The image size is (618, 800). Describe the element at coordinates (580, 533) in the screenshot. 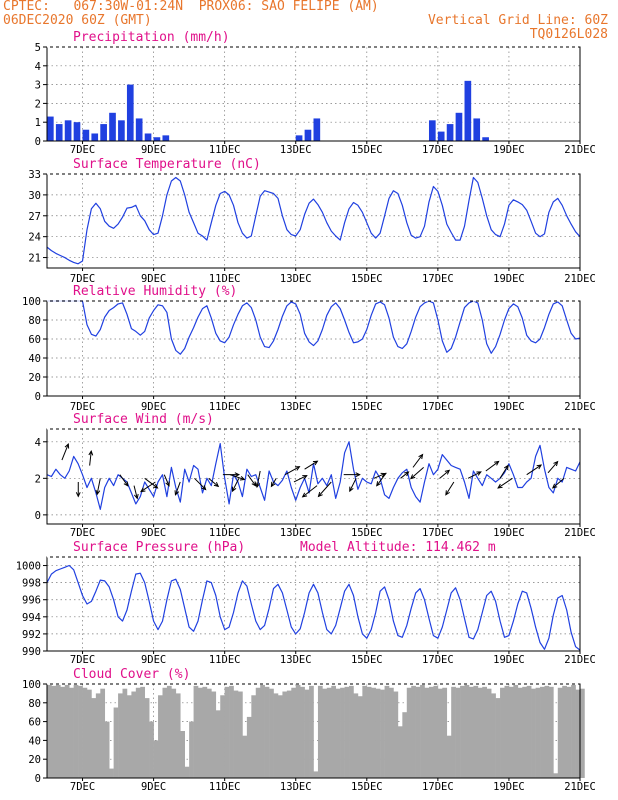

I see `wind-xtick-label: 21DEC` at that location.